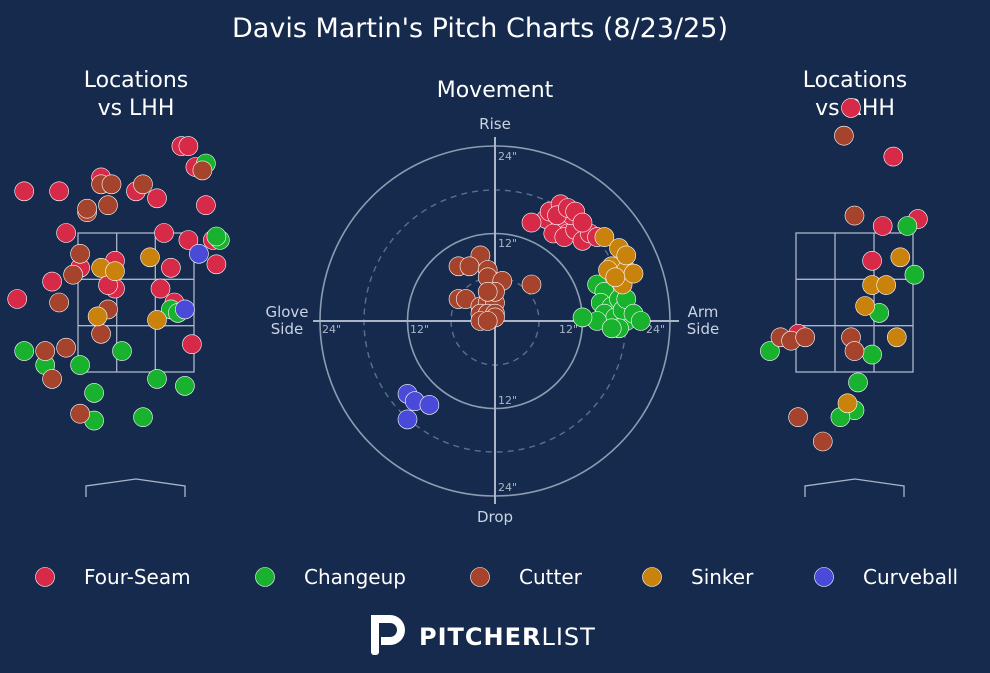  I want to click on movement-pitch-points, so click(524, 312).